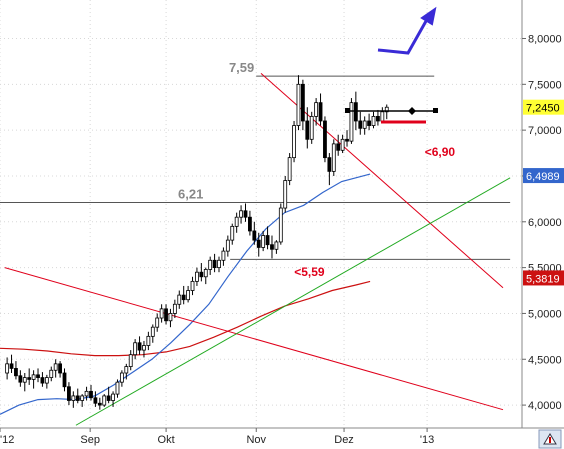 This screenshot has height=449, width=564. Describe the element at coordinates (190, 194) in the screenshot. I see `level-label: 6,21` at that location.